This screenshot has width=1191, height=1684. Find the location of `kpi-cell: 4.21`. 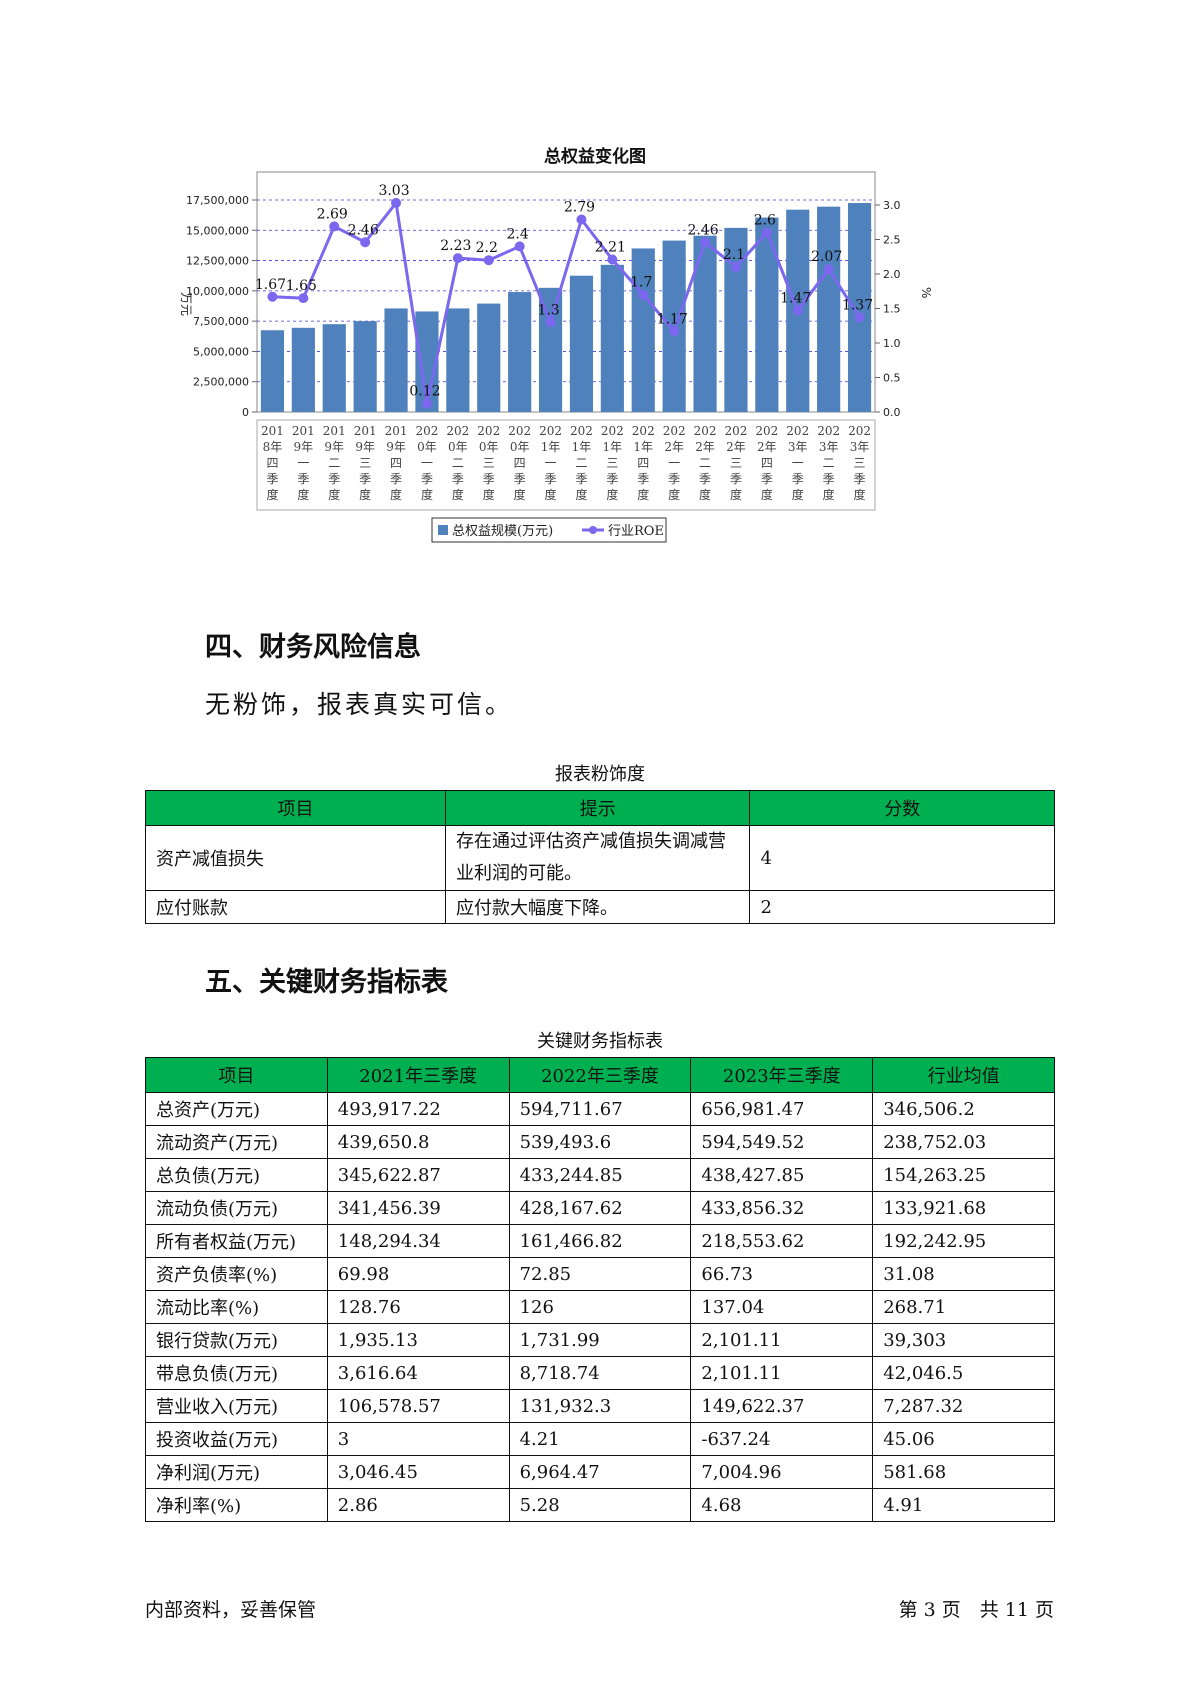

kpi-cell: 4.21 is located at coordinates (600, 1439).